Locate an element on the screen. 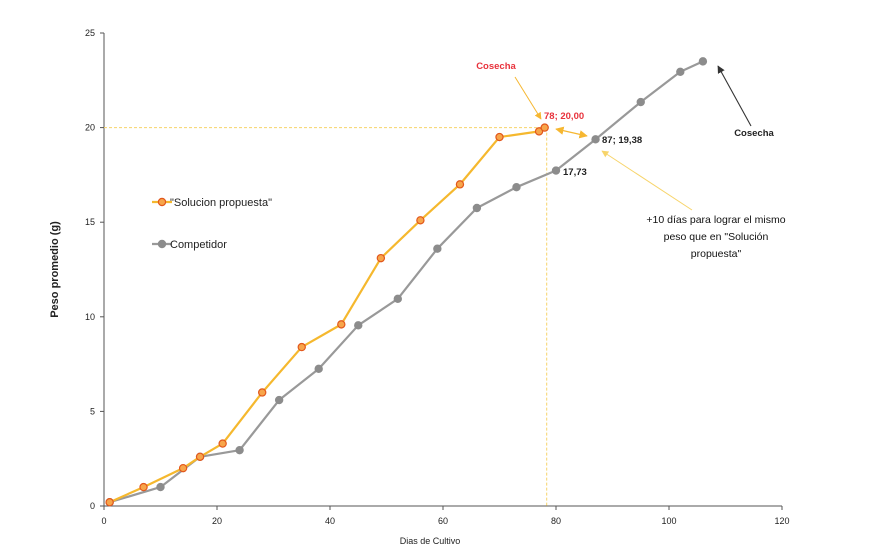  legend-label: "Solucion propuesta" is located at coordinates (221, 203).